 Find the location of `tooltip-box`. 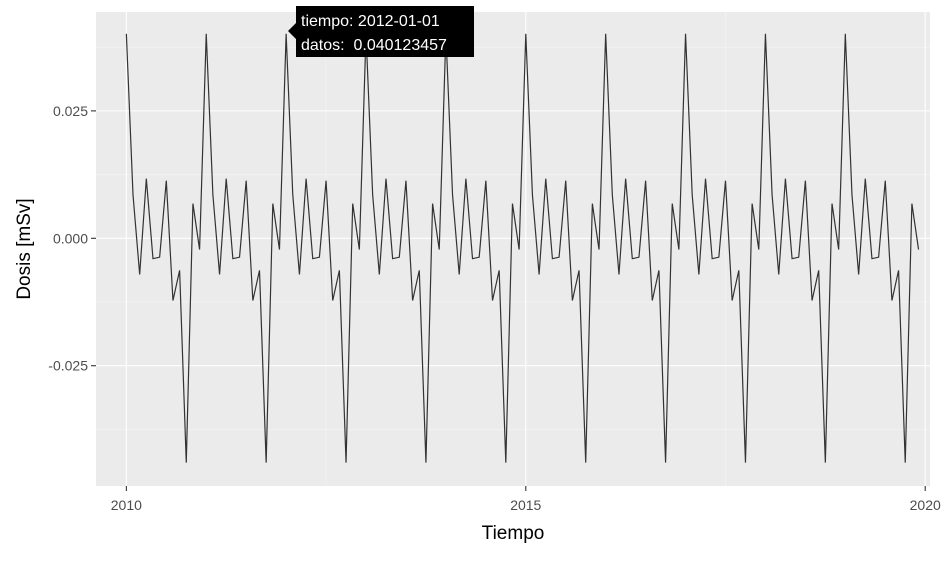

tooltip-box is located at coordinates (381, 31).